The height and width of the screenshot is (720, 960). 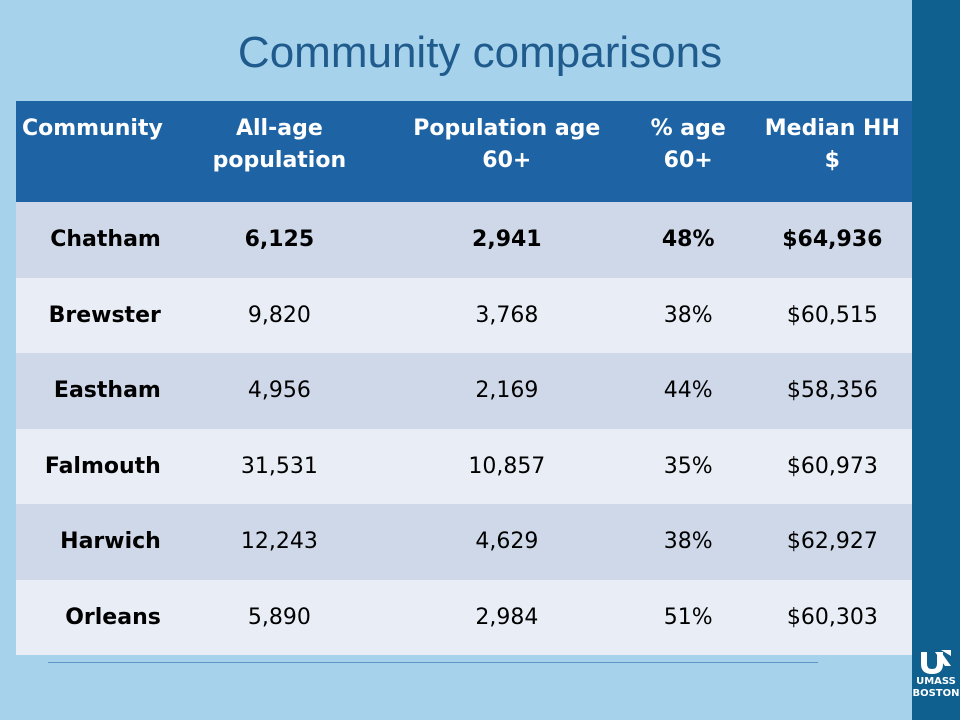 I want to click on bottom-divider, so click(x=433, y=662).